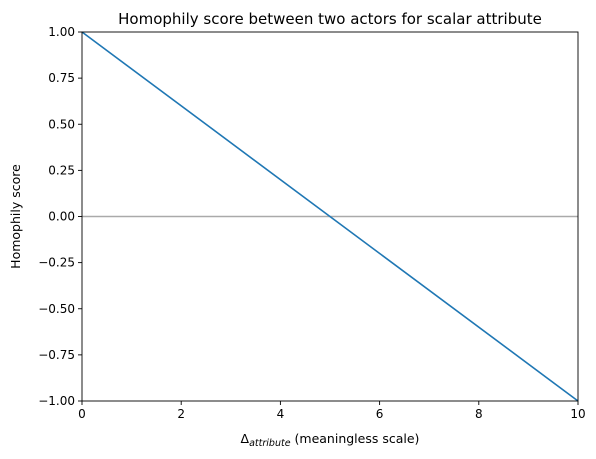 The width and height of the screenshot is (596, 459). Describe the element at coordinates (56, 401) in the screenshot. I see `y-tick-label: −1.00` at that location.